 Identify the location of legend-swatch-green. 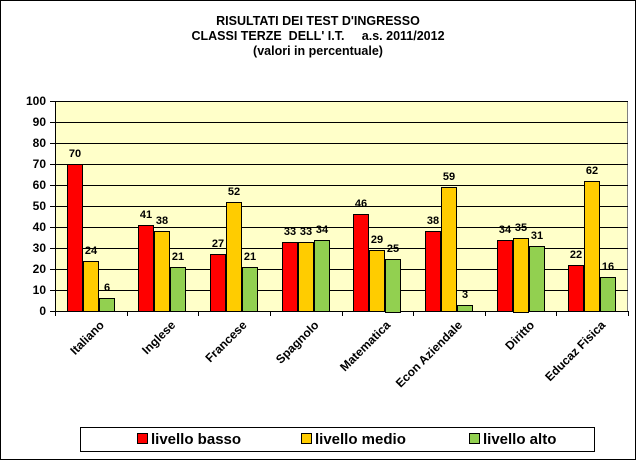
(474, 438).